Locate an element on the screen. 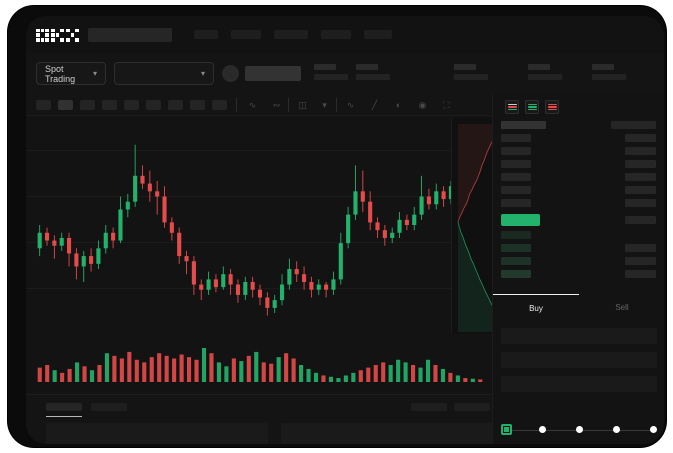 Image resolution: width=673 pixels, height=453 pixels. orderbook-last-amount is located at coordinates (640, 220).